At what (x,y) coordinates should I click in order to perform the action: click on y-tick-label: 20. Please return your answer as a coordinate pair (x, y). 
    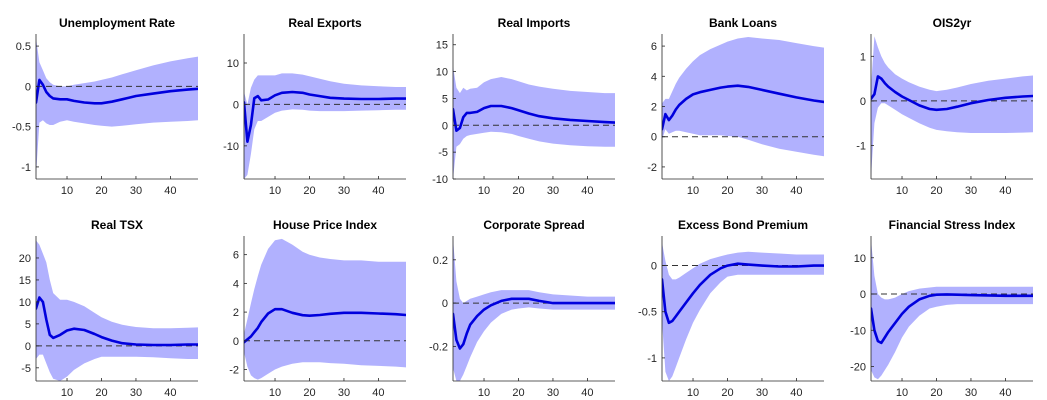
    Looking at the image, I should click on (25, 259).